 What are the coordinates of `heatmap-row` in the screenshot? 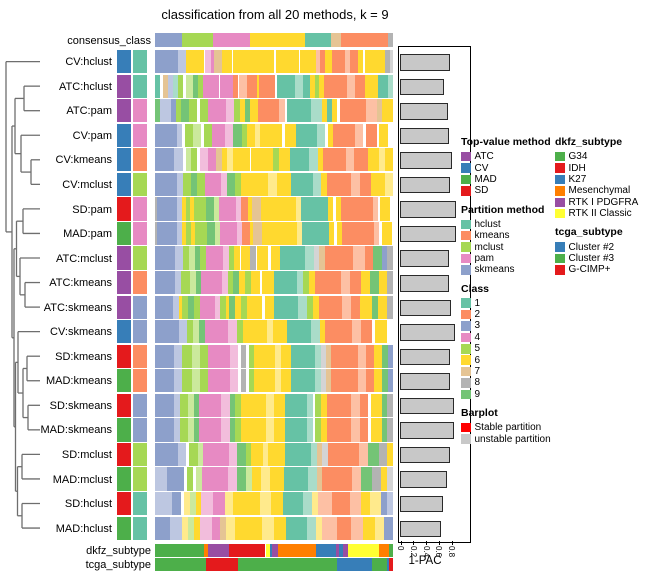 It's located at (274, 454).